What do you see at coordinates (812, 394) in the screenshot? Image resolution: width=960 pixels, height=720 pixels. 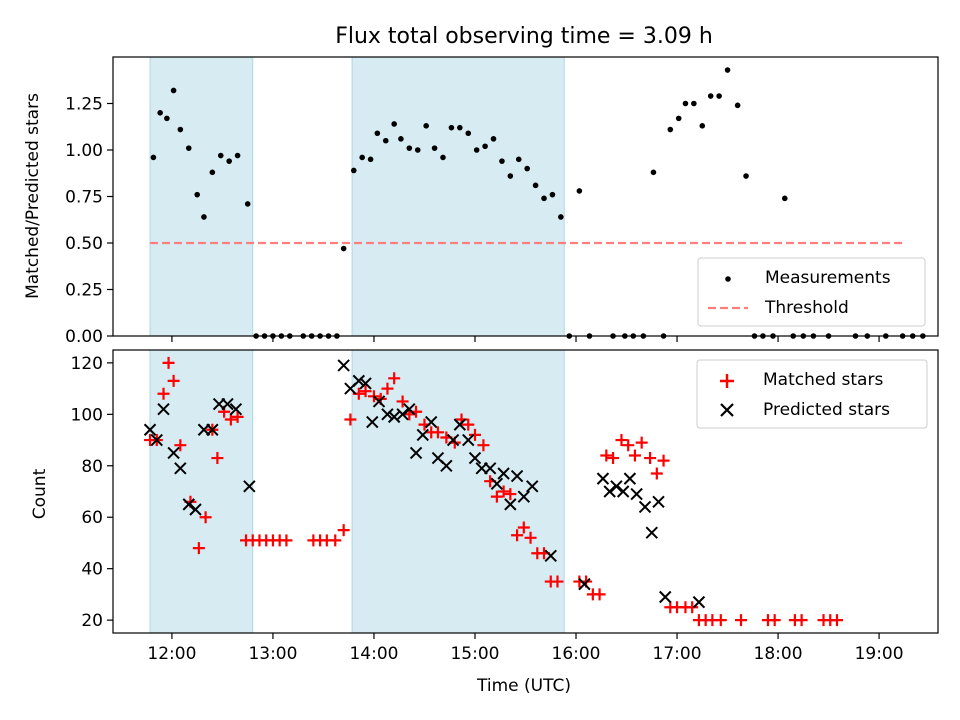 I see `bottom-legend-box` at bounding box center [812, 394].